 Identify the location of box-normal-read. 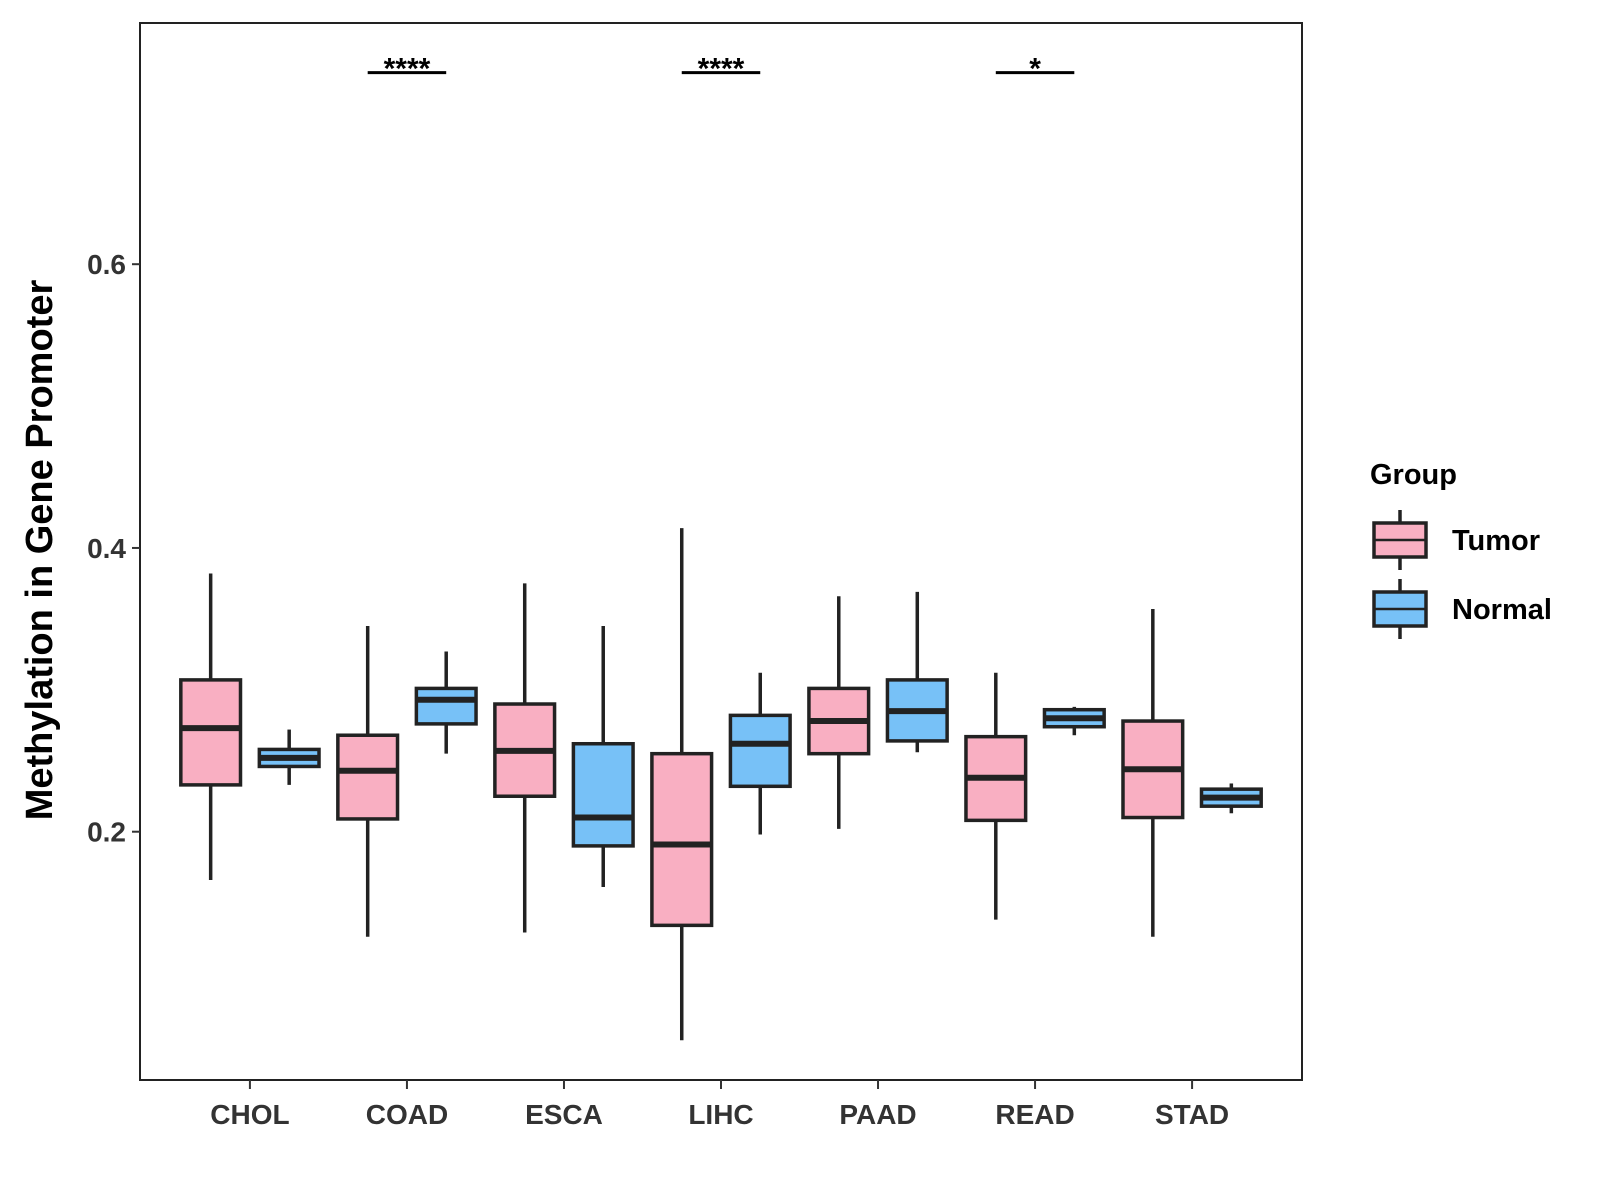
(1074, 721).